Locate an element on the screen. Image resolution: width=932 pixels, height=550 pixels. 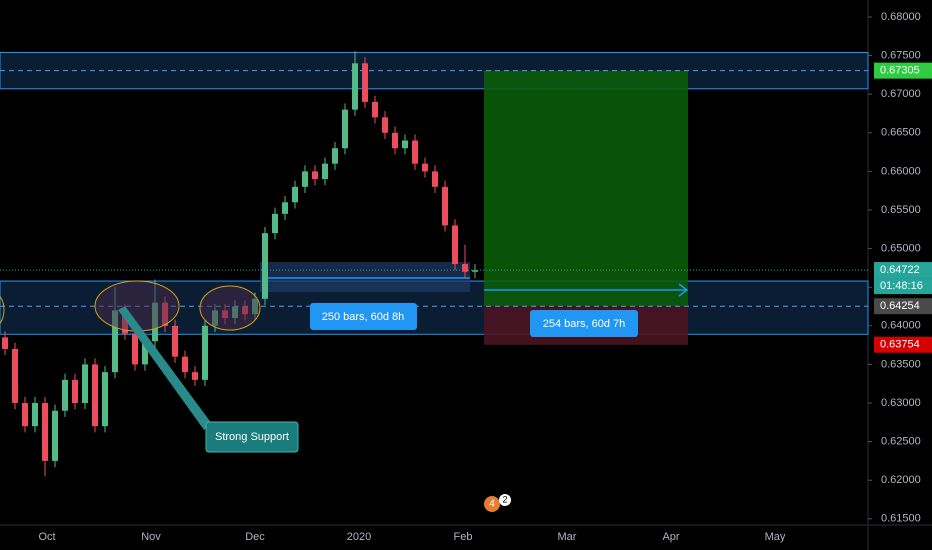
y-tick-label: 0.65500 is located at coordinates (901, 210).